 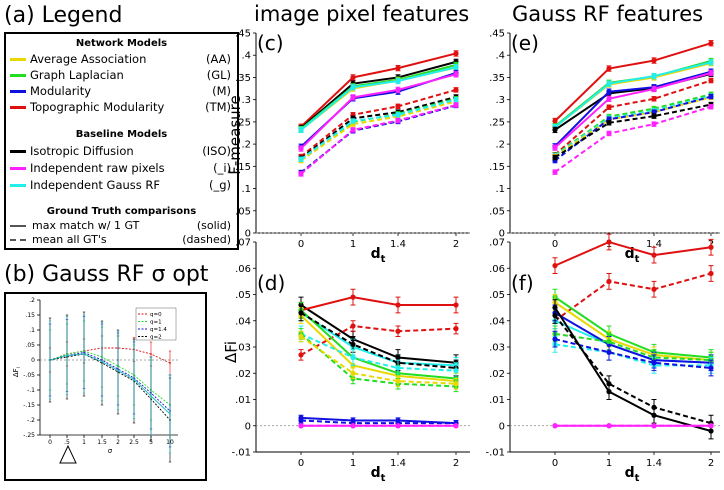 What do you see at coordinates (67, 442) in the screenshot?
I see `x-tick-label: .5` at bounding box center [67, 442].